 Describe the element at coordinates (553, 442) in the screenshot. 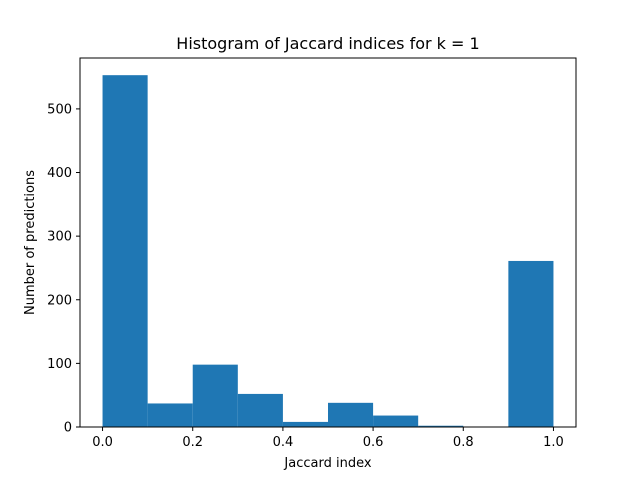

I see `x-tick-label: 1.0` at that location.